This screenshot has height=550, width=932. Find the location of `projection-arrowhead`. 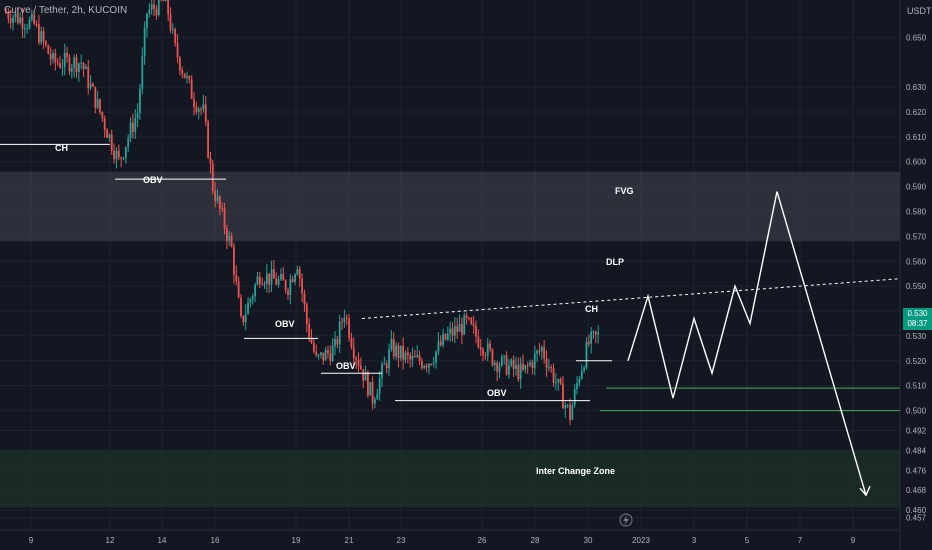

projection-arrowhead is located at coordinates (865, 491).